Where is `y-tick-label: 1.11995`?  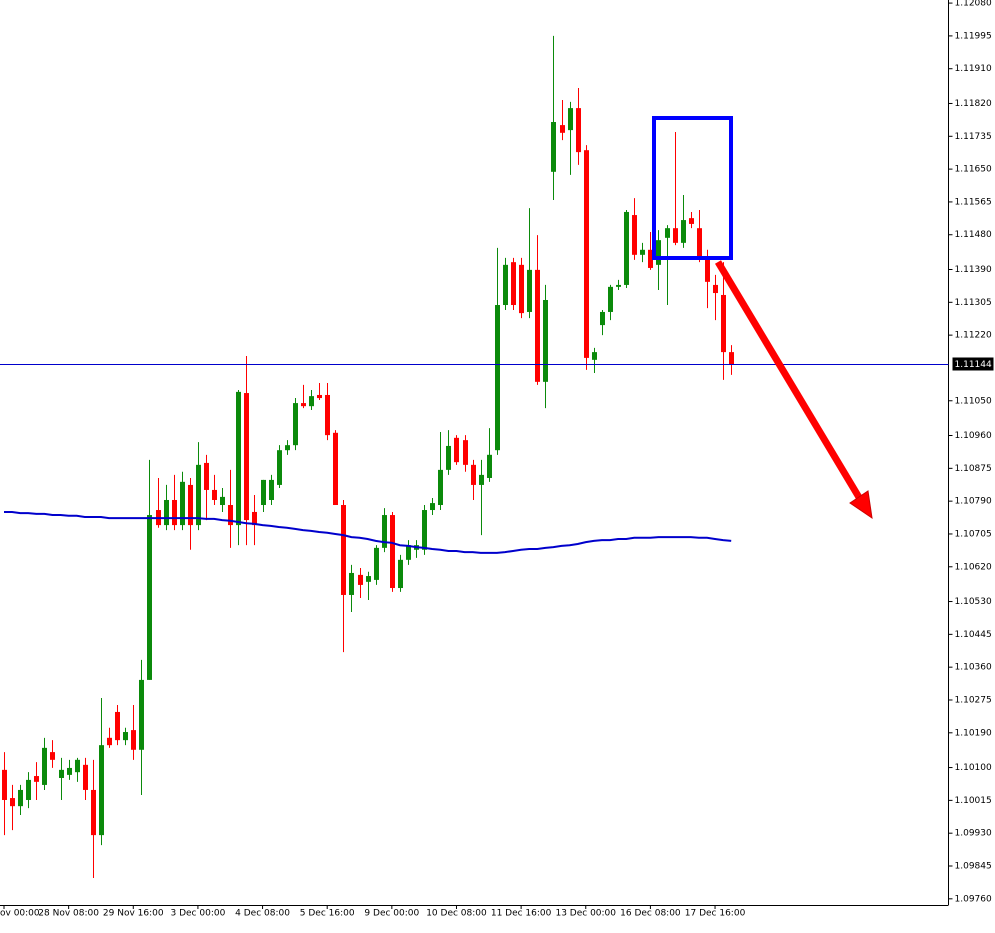
y-tick-label: 1.11995 is located at coordinates (973, 36).